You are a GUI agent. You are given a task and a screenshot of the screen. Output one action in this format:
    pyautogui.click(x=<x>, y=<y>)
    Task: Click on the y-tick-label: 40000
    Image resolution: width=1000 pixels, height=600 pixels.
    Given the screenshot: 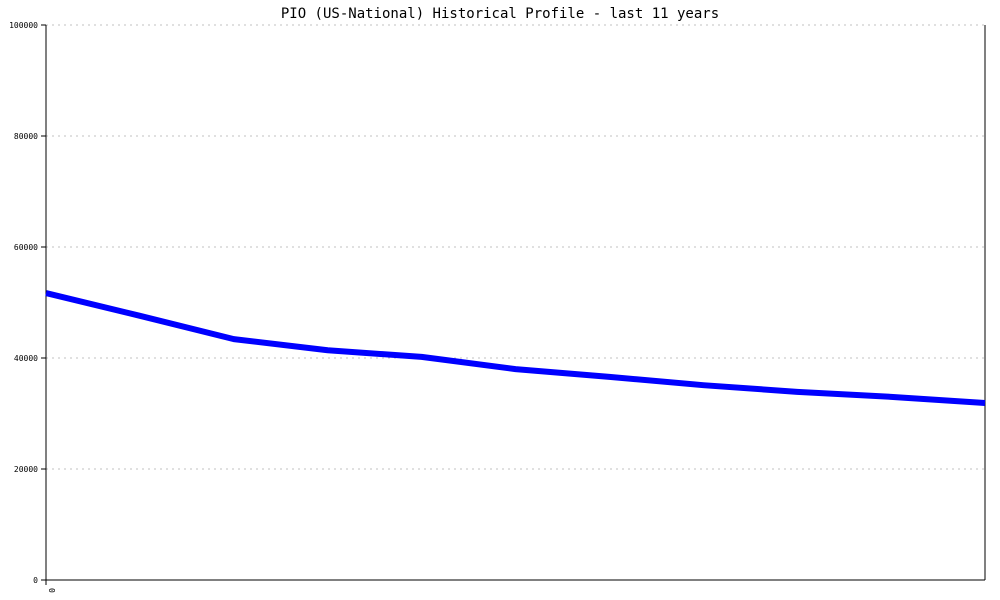 What is the action you would take?
    pyautogui.click(x=26, y=358)
    